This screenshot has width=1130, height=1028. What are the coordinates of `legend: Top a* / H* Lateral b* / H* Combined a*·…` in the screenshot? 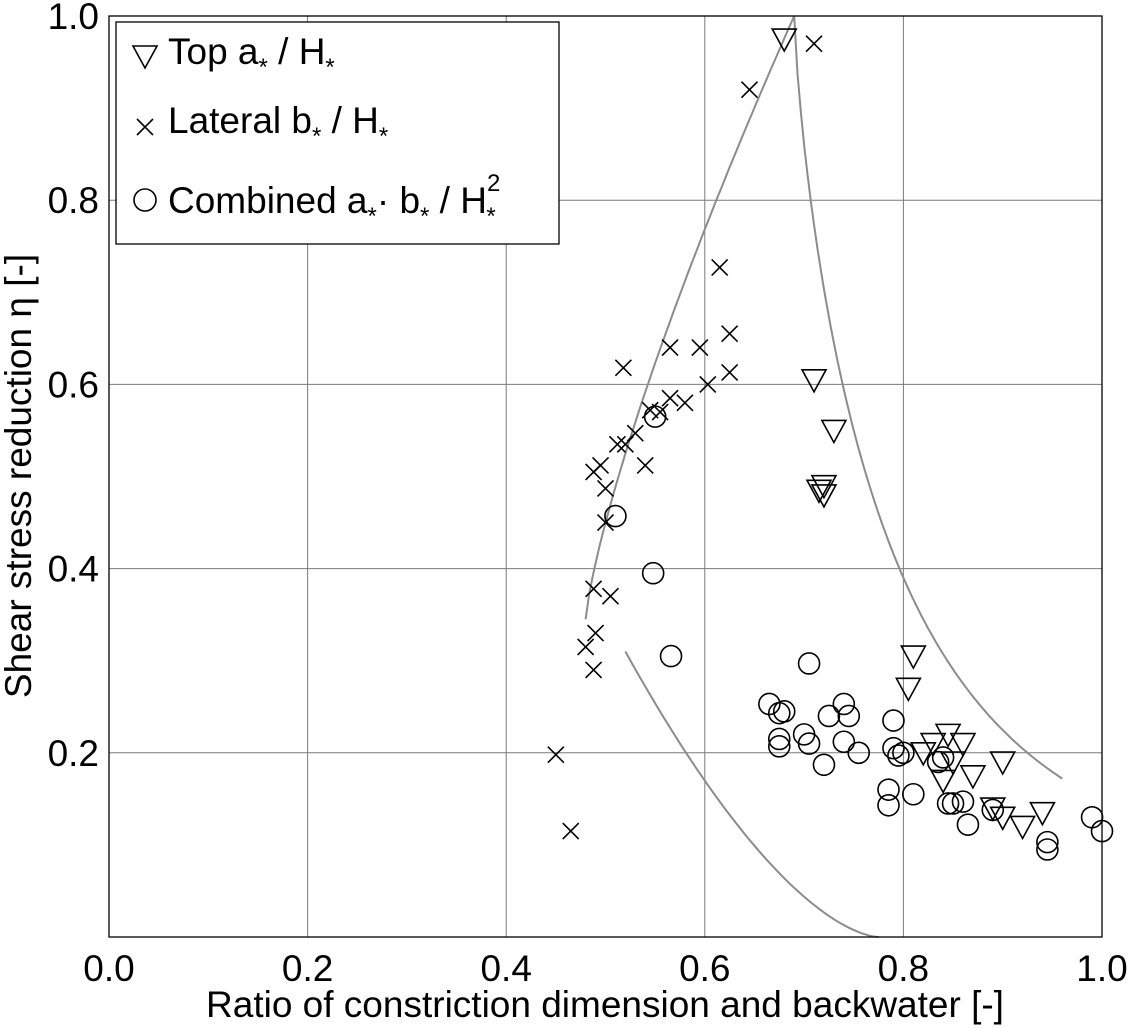 It's located at (337, 133).